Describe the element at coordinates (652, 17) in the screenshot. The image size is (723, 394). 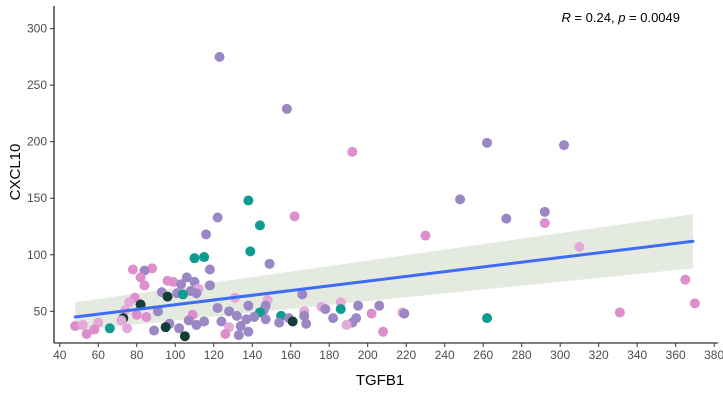
I see `p-value: = 0.0049` at that location.